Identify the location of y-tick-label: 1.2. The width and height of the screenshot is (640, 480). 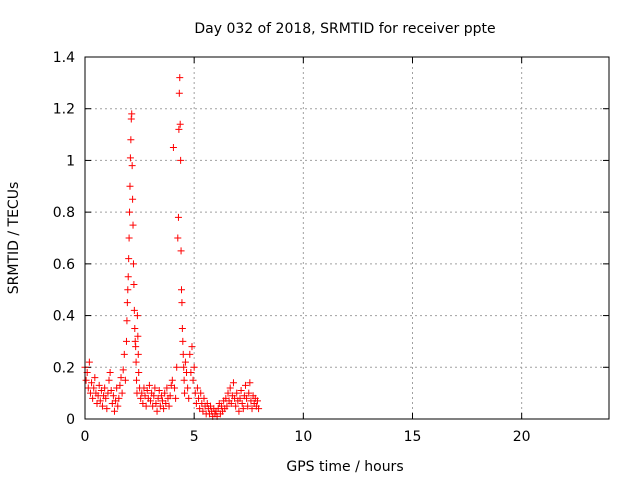
(64, 110).